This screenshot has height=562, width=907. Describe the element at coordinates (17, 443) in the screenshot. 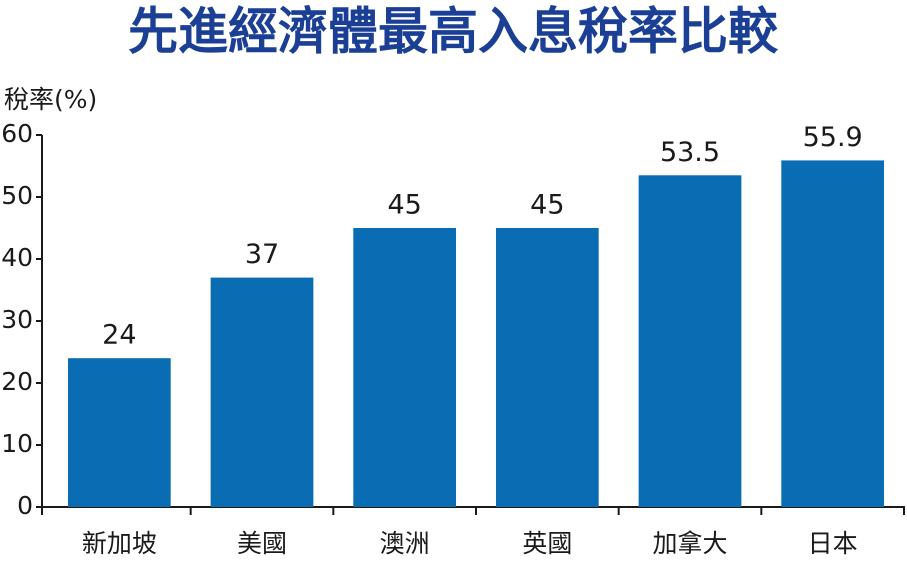

I see `y-tick-label: 10` at that location.